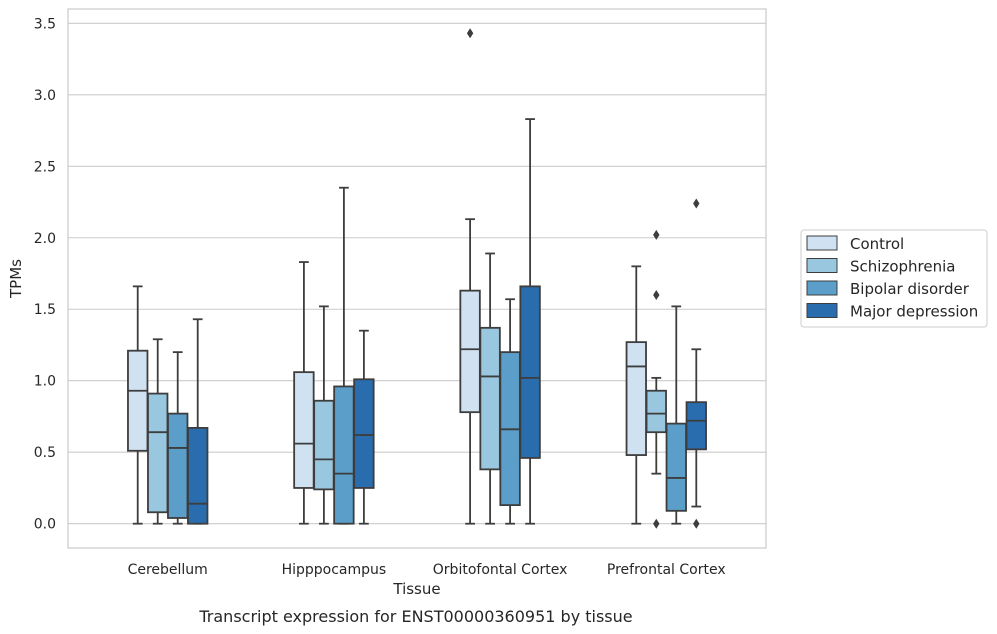 This screenshot has width=997, height=634. I want to click on x-axis-label: Tissue, so click(416, 589).